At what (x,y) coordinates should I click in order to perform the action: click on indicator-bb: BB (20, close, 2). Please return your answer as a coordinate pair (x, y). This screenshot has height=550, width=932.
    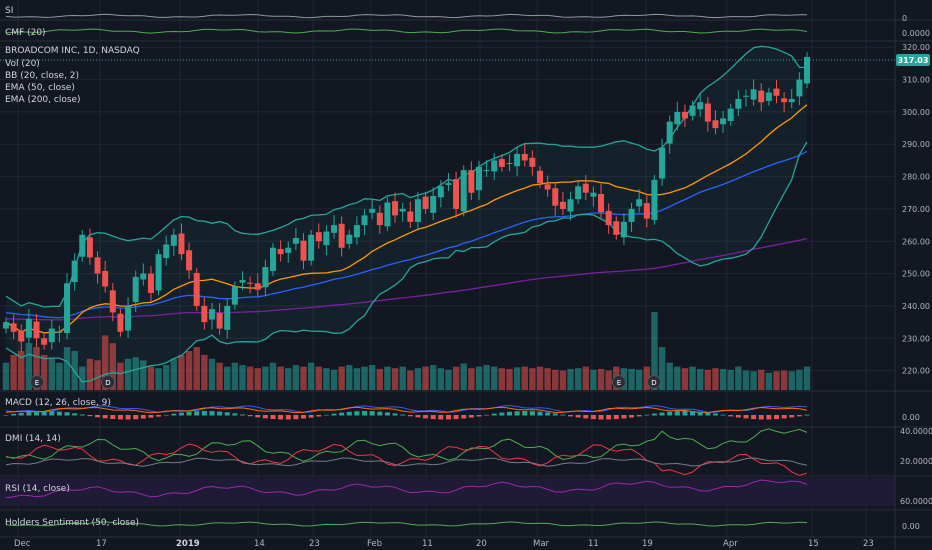
    Looking at the image, I should click on (42, 76).